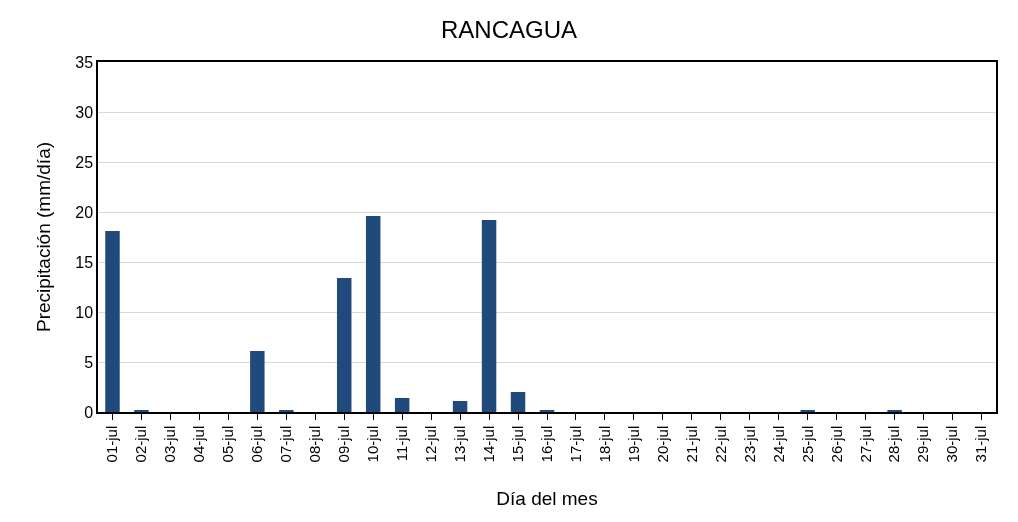 The image size is (1018, 522). What do you see at coordinates (547, 498) in the screenshot?
I see `x-axis-title: Día del mes` at bounding box center [547, 498].